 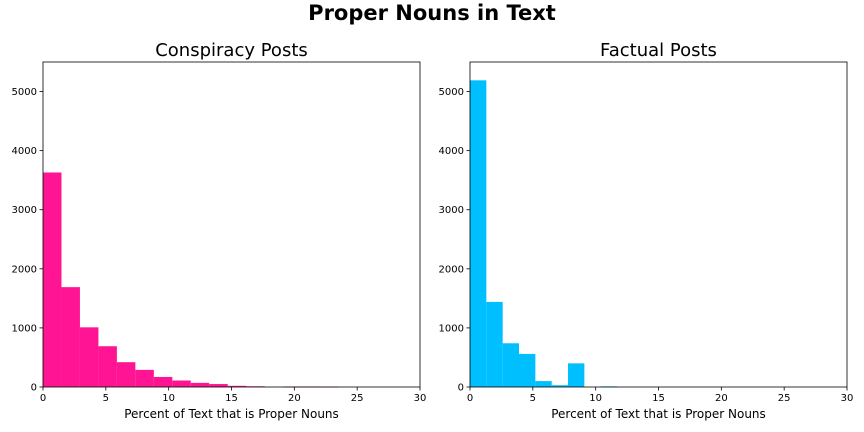 What do you see at coordinates (432, 13) in the screenshot?
I see `figure-suptitle: Proper Nouns in Text` at bounding box center [432, 13].